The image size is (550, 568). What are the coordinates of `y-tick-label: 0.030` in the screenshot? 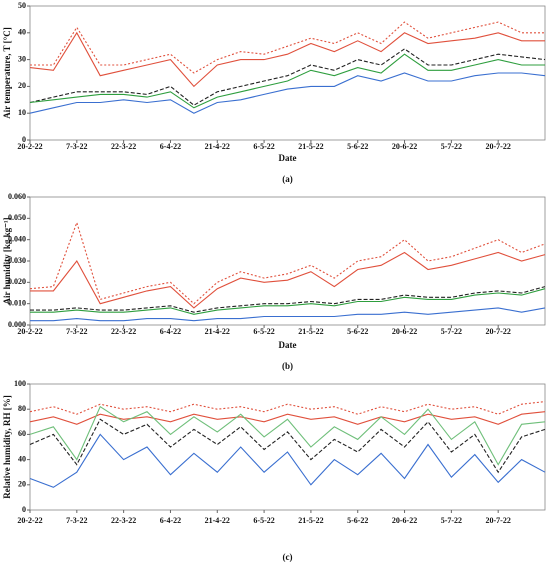 It's located at (17, 260).